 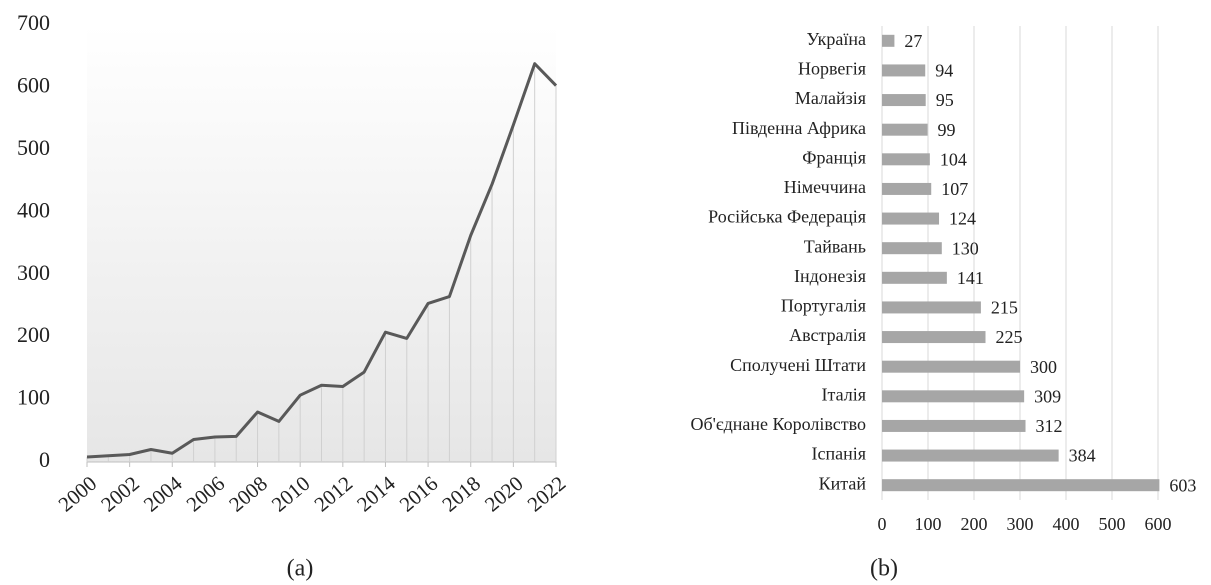 I want to click on data-label: 27, so click(x=913, y=41).